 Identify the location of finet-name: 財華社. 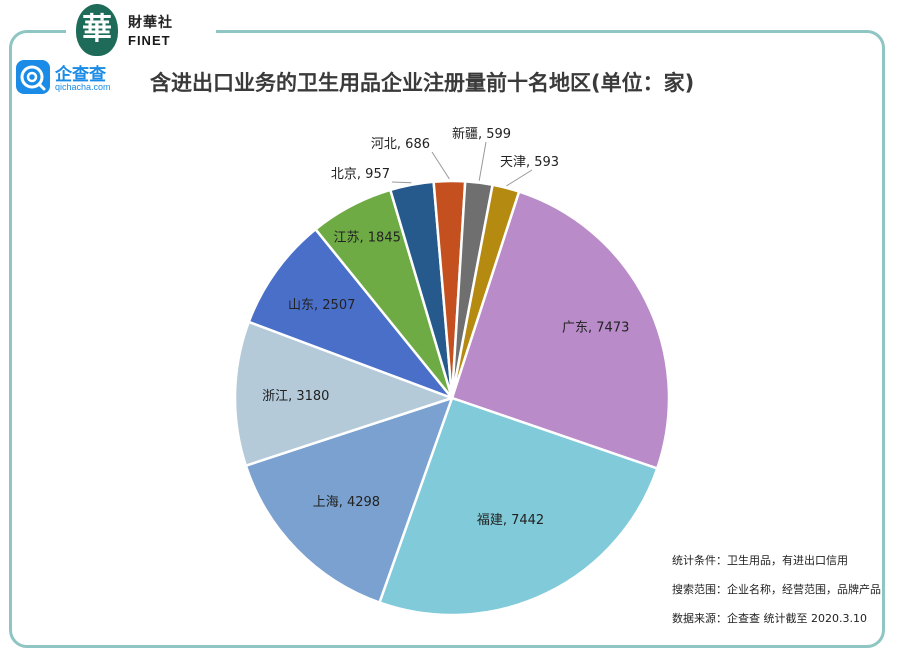
(150, 23).